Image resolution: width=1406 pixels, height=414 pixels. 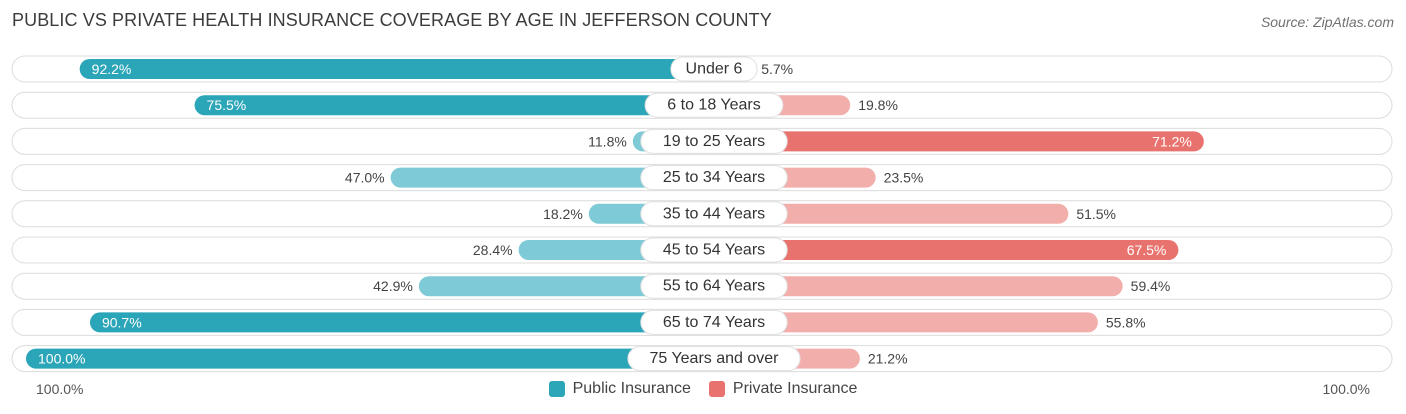 What do you see at coordinates (1151, 286) in the screenshot?
I see `private-value-label: 59.4%` at bounding box center [1151, 286].